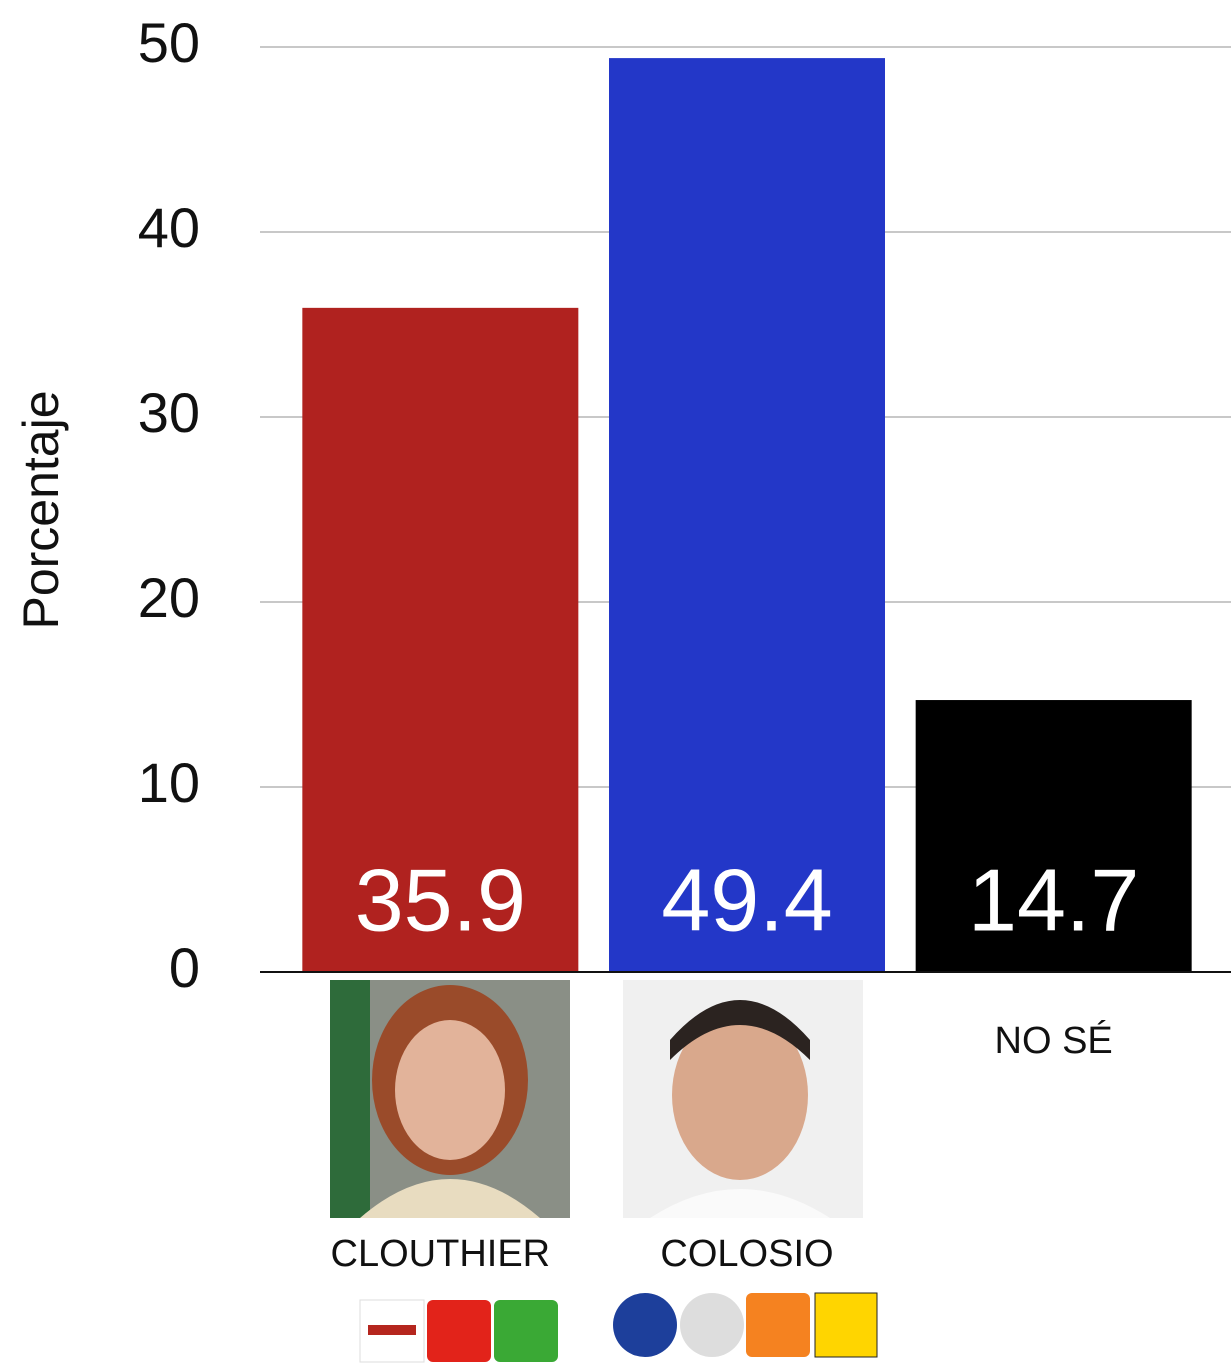 The width and height of the screenshot is (1231, 1367). Describe the element at coordinates (440, 899) in the screenshot. I see `data-label: 35.9` at that location.